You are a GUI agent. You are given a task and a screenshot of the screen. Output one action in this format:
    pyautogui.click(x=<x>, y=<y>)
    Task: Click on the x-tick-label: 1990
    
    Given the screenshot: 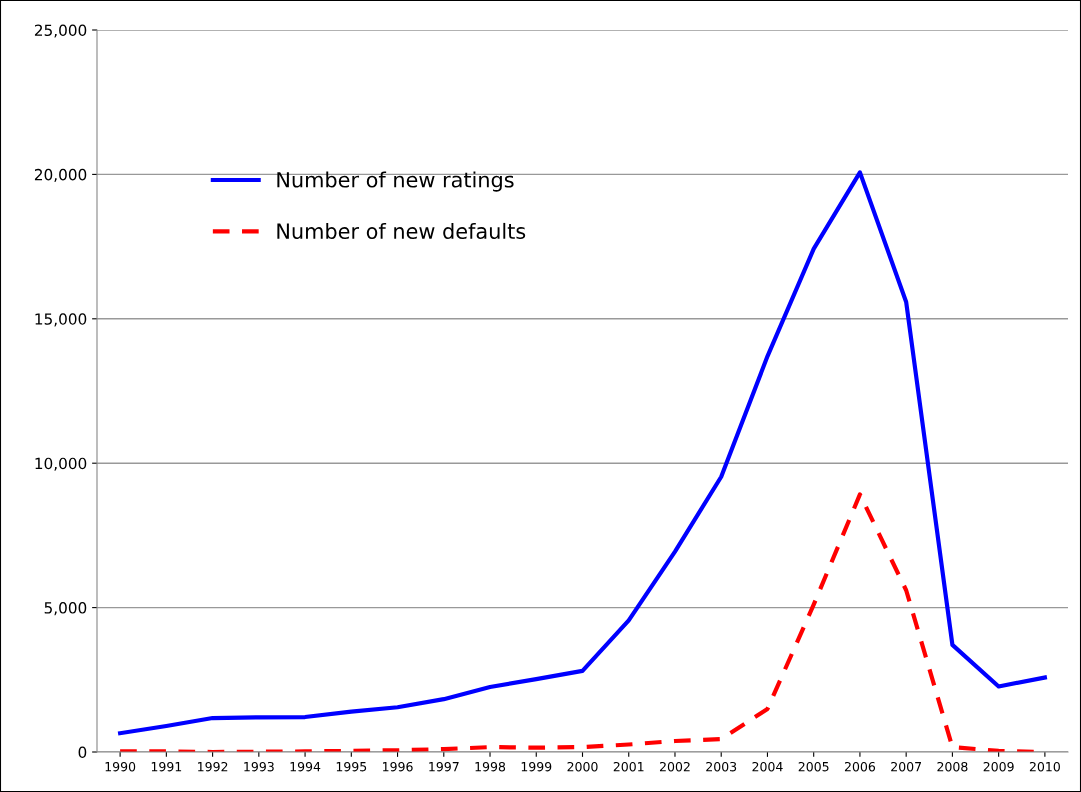 What is the action you would take?
    pyautogui.click(x=120, y=766)
    